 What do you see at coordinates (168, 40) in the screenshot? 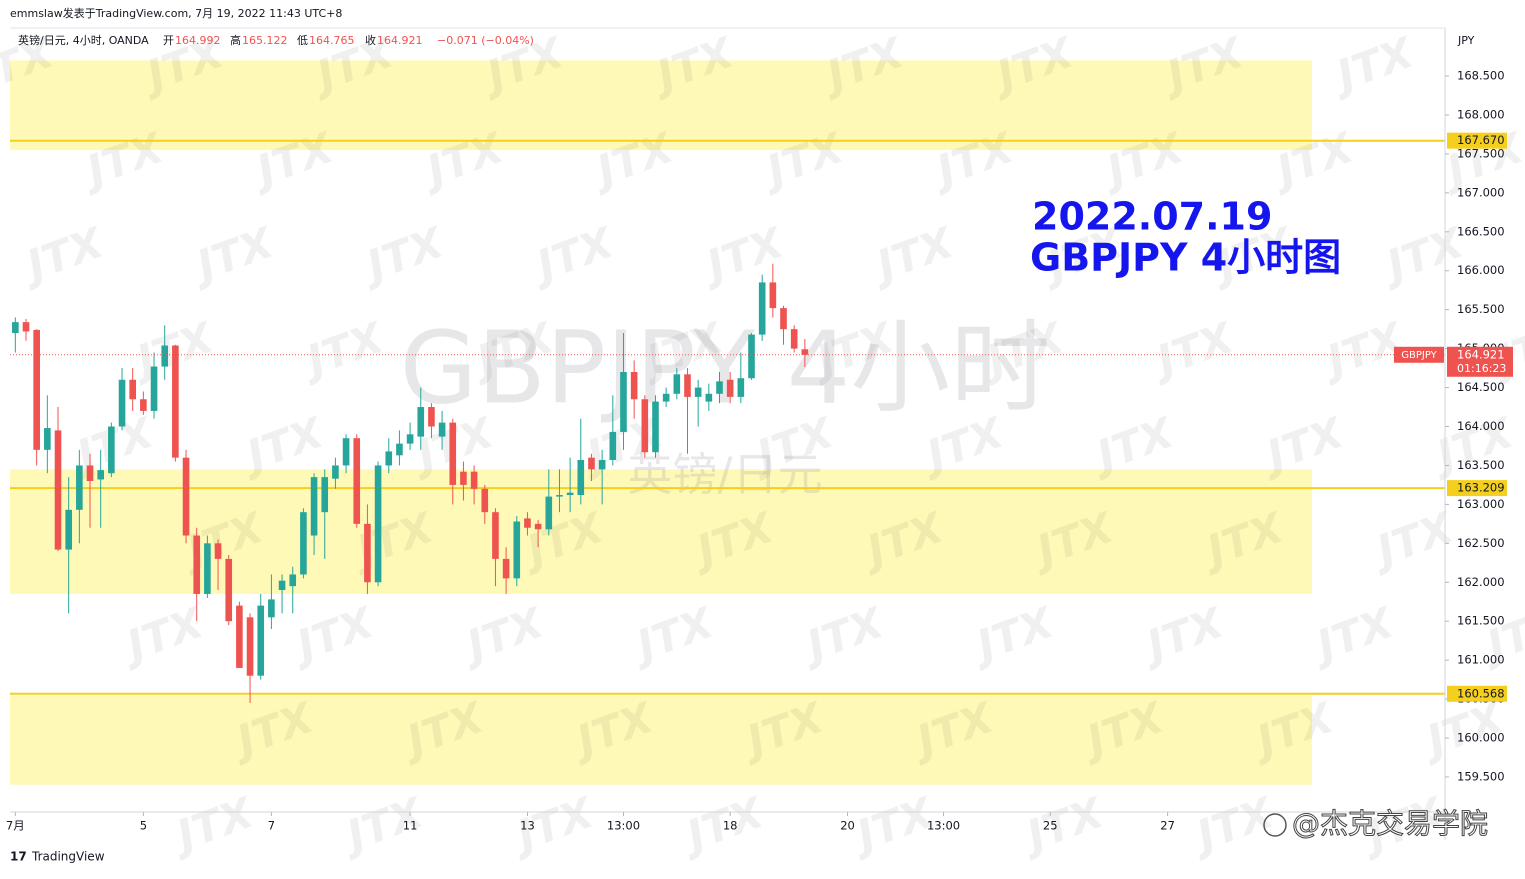
I see `legend-field-label: 开` at bounding box center [168, 40].